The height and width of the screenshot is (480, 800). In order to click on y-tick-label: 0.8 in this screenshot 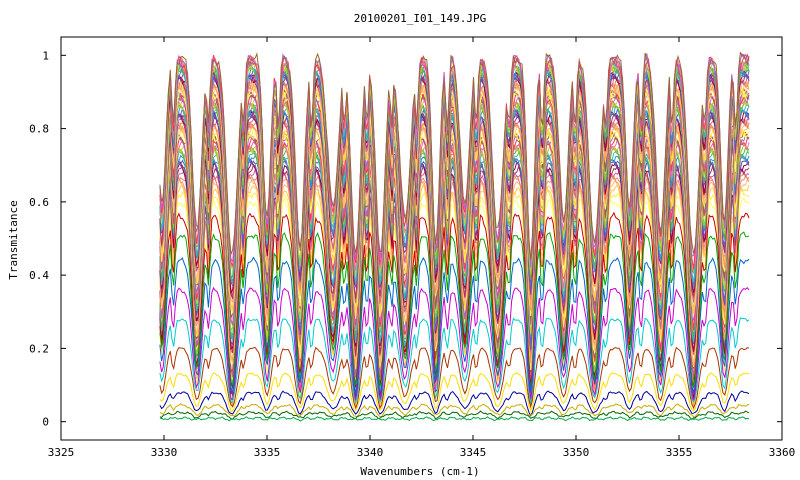, I will do `click(39, 129)`.